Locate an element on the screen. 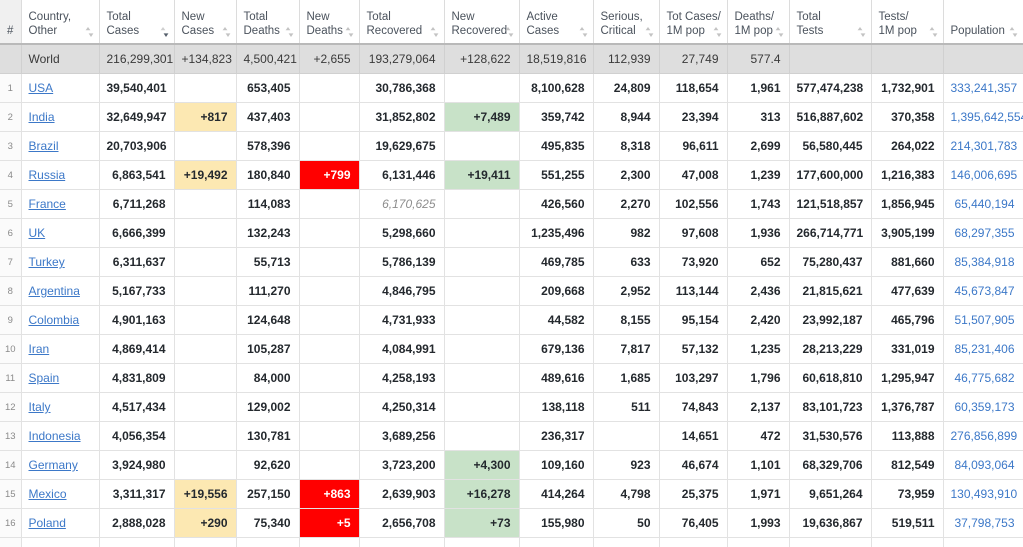  column-header-deaths_per_1m: Deaths/1M pop is located at coordinates (758, 22).